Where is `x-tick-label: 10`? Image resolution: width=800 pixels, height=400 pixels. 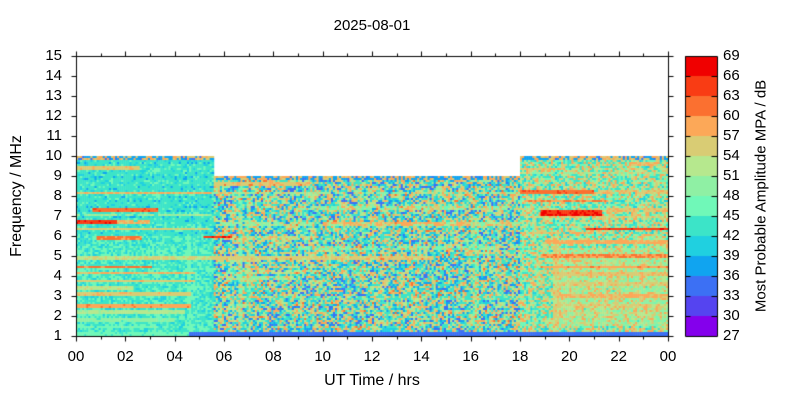
x-tick-label: 10 is located at coordinates (322, 356).